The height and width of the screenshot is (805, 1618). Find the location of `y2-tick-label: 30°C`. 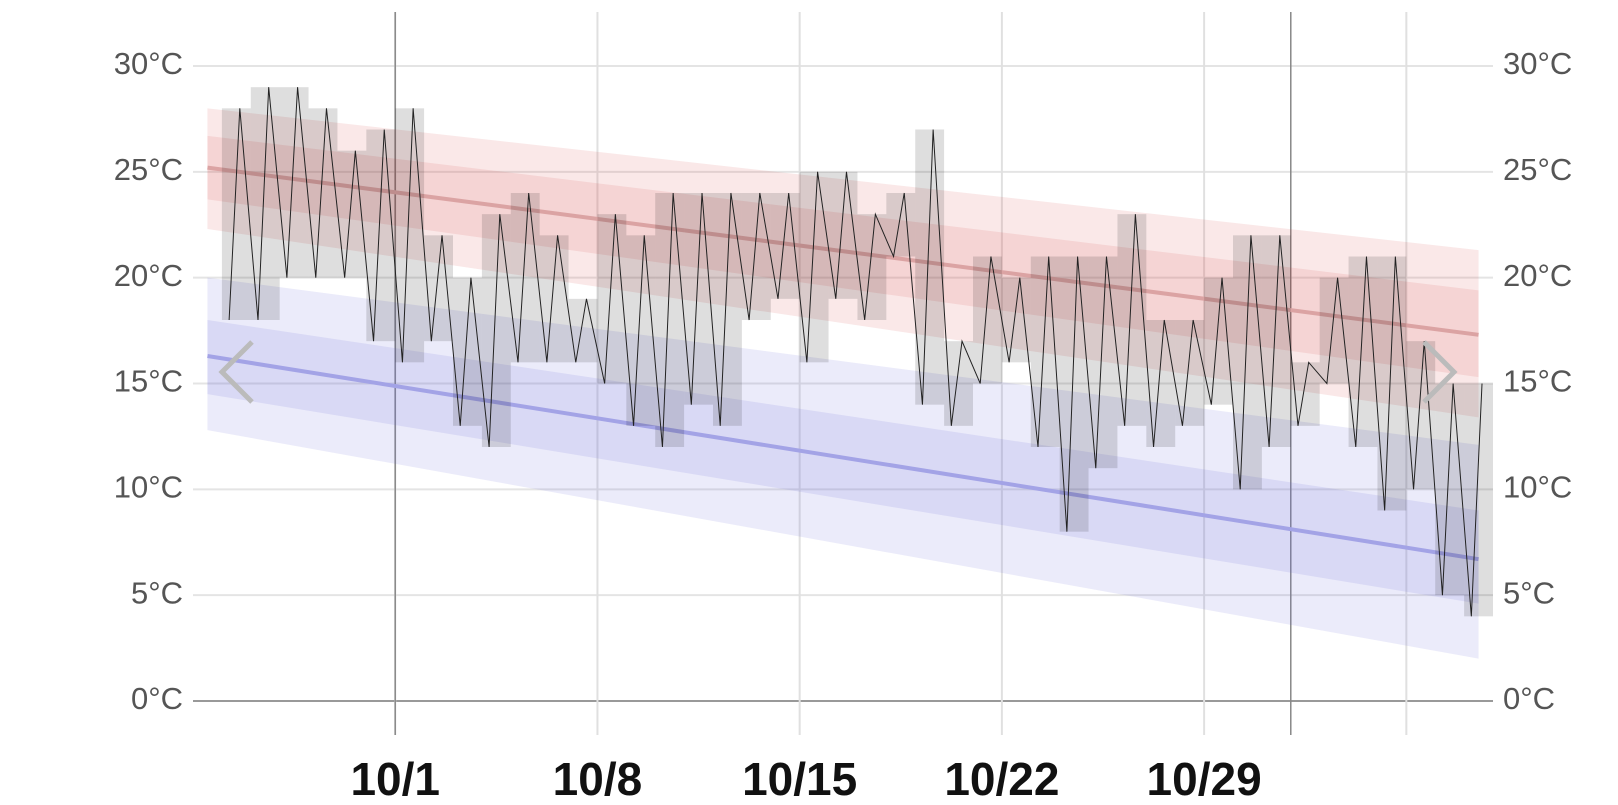

y2-tick-label: 30°C is located at coordinates (1537, 63).